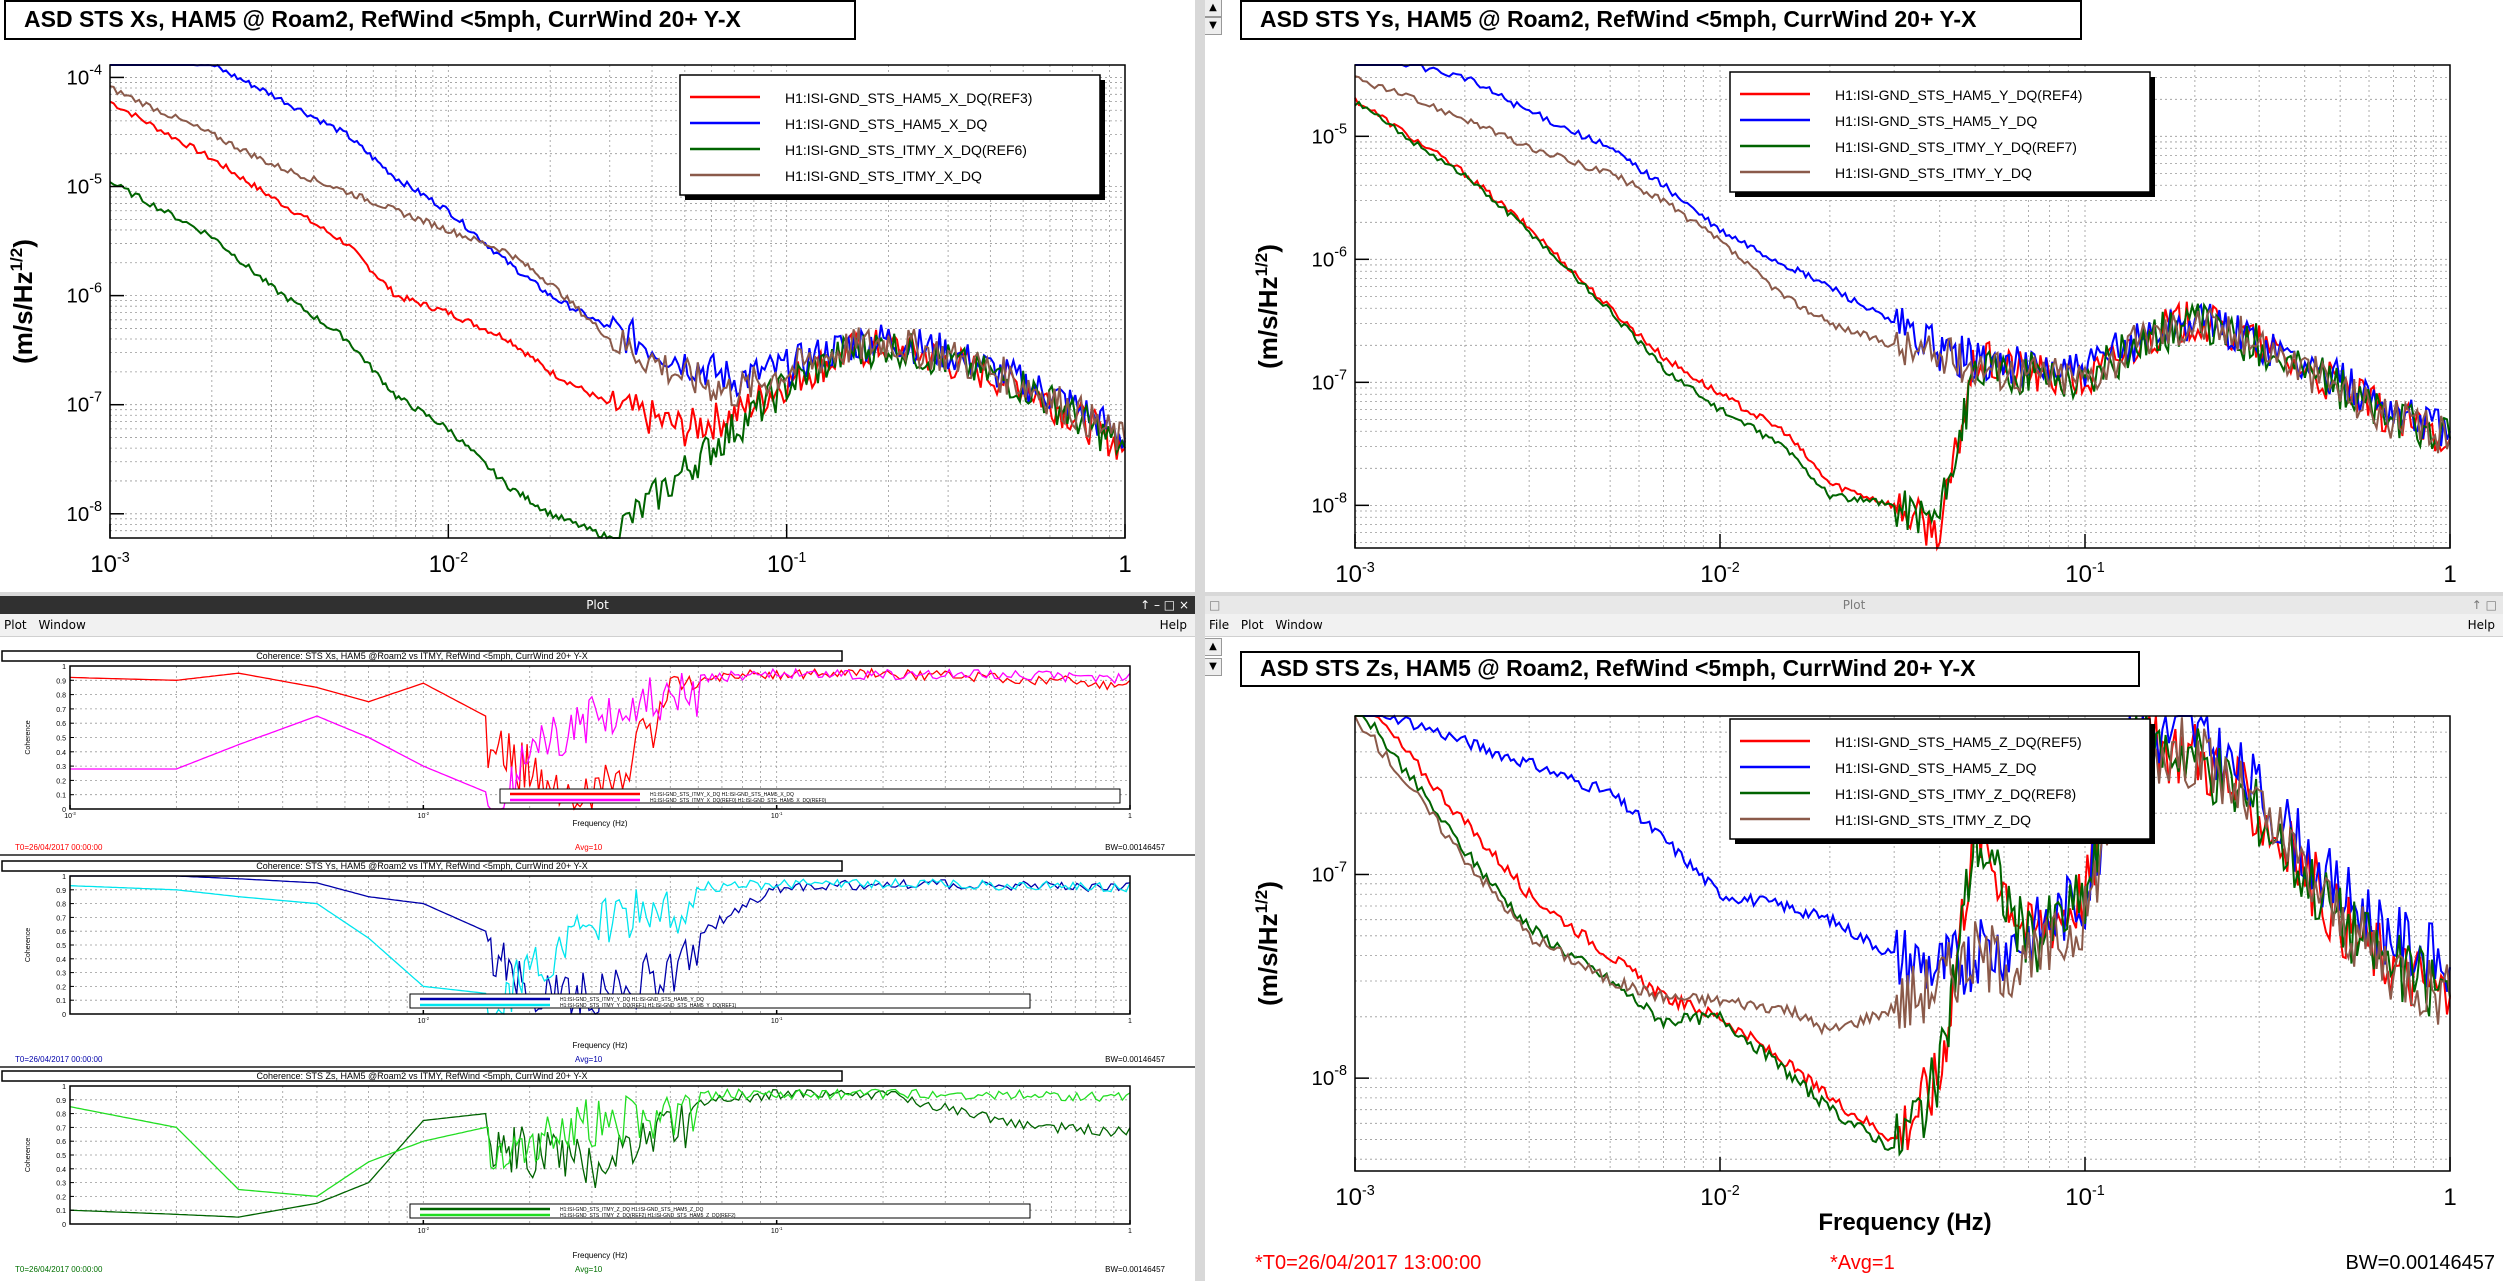 The width and height of the screenshot is (2503, 1281). What do you see at coordinates (1261, 902) in the screenshot?
I see `y-label-exponent: 1/2` at bounding box center [1261, 902].